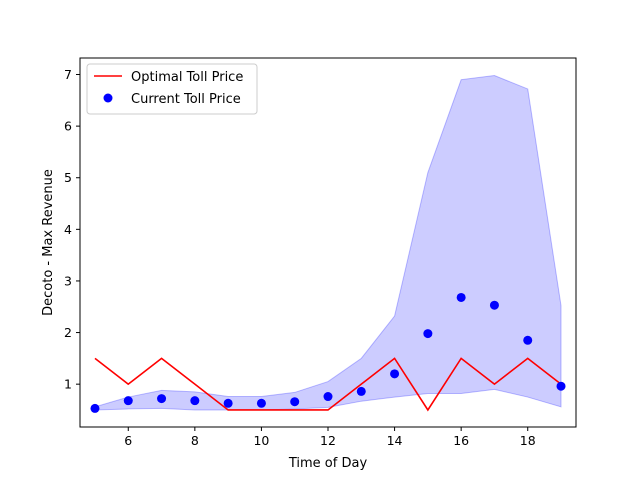 This screenshot has height=480, width=640. I want to click on y-axis-label: Decoto - Max Revenue, so click(48, 242).